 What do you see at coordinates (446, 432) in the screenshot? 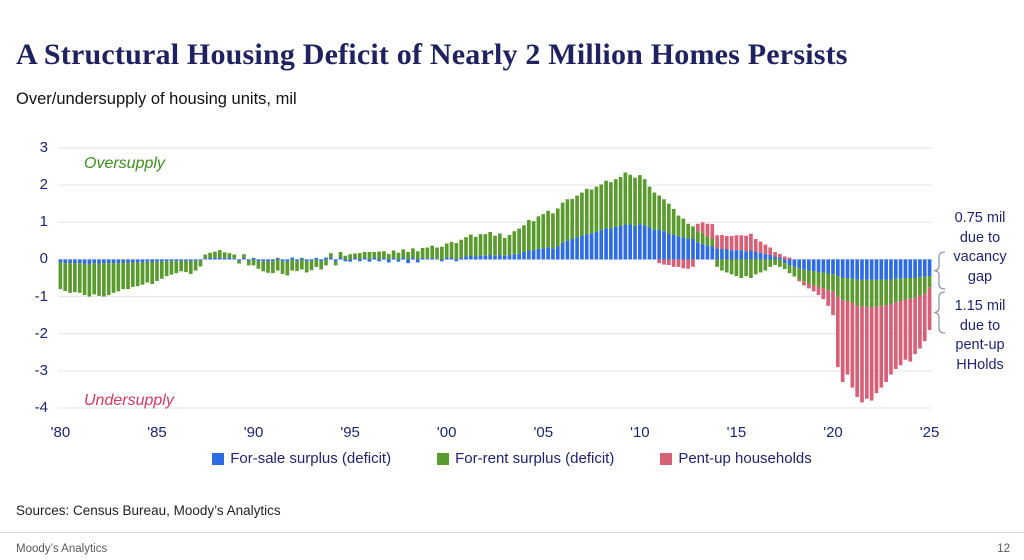
I see `x-tick-label: '00` at bounding box center [446, 432].